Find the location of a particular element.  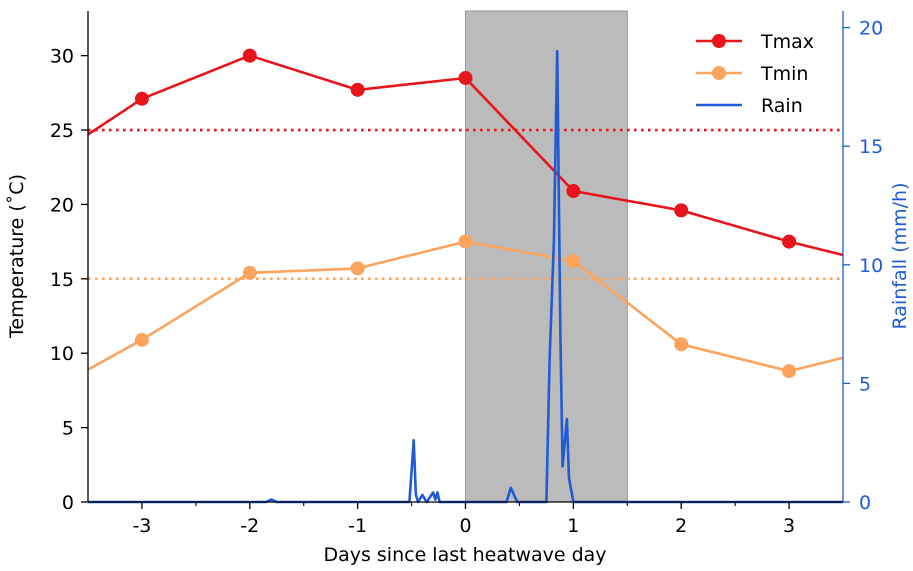

marker-tmin--3 is located at coordinates (141, 339).